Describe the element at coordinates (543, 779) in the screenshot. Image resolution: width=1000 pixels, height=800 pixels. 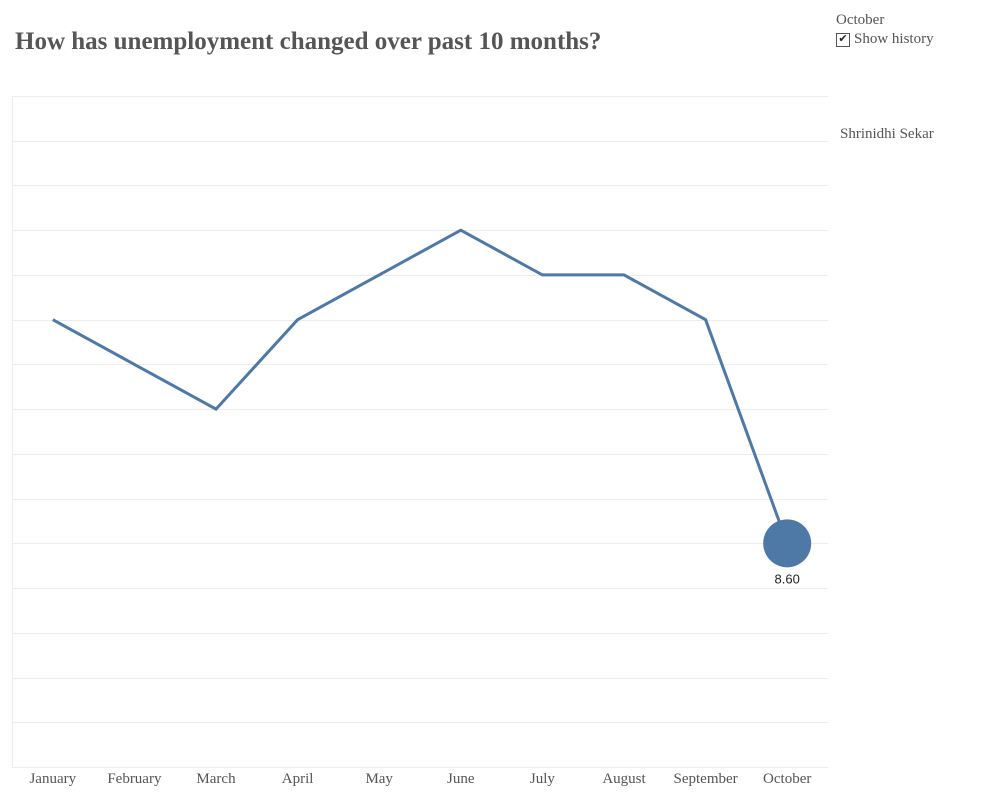
I see `x-tick-label: July` at that location.